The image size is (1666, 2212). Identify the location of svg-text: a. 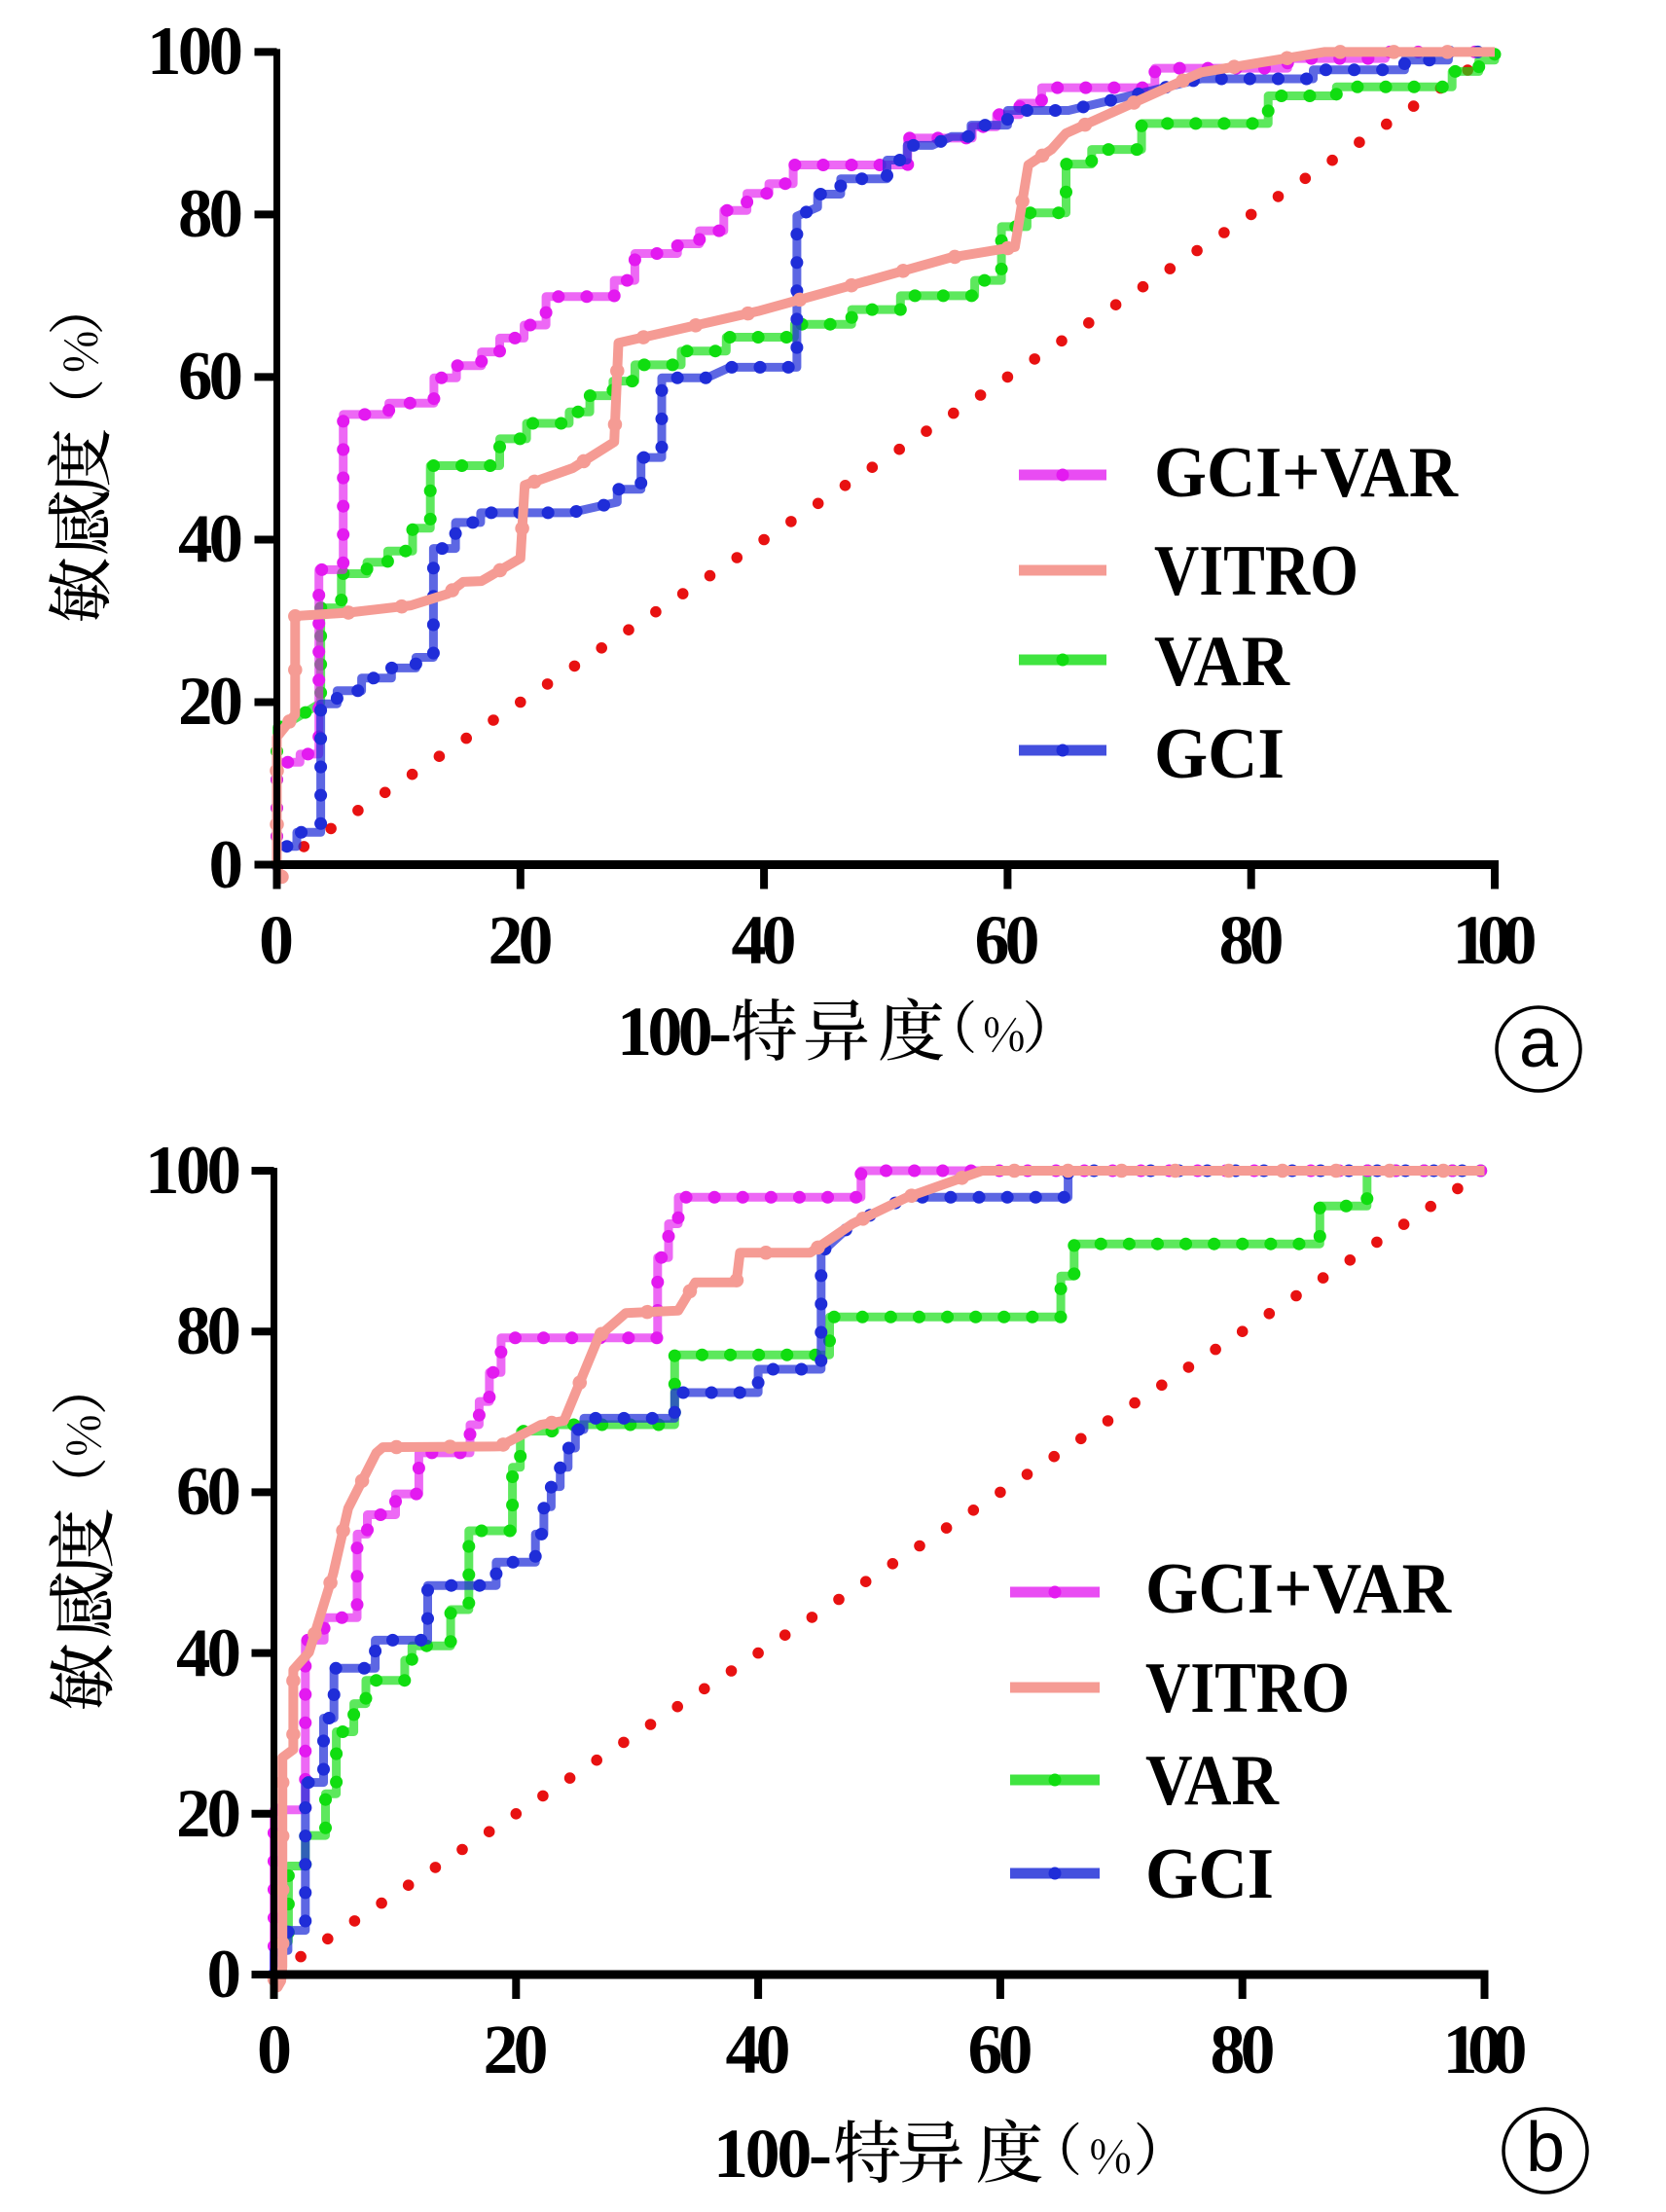
(1539, 1043).